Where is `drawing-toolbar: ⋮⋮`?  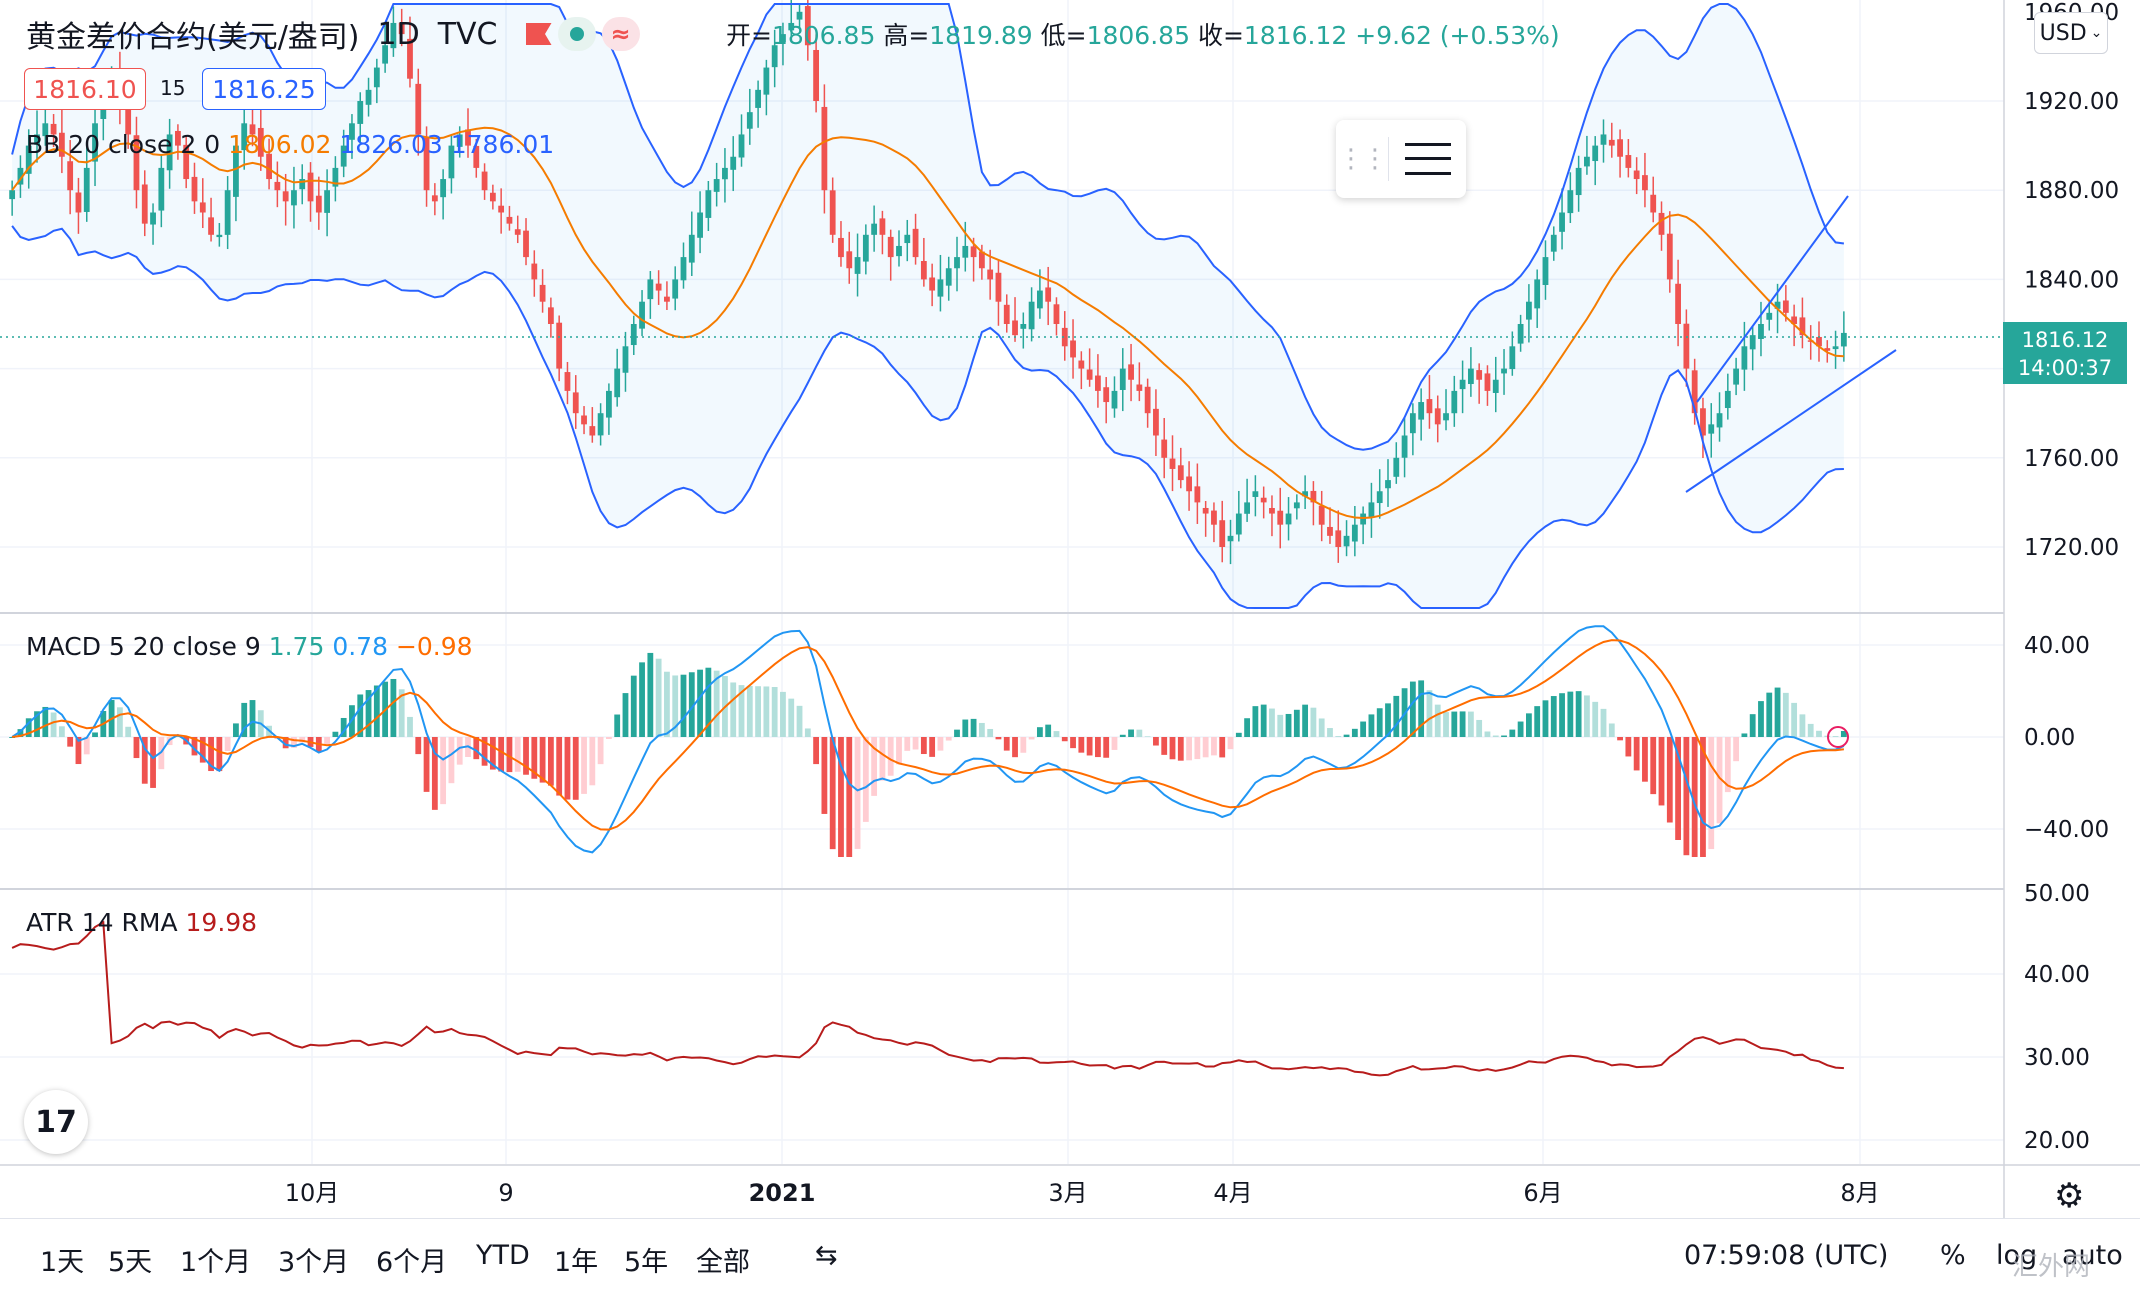
drawing-toolbar: ⋮⋮ is located at coordinates (1401, 159).